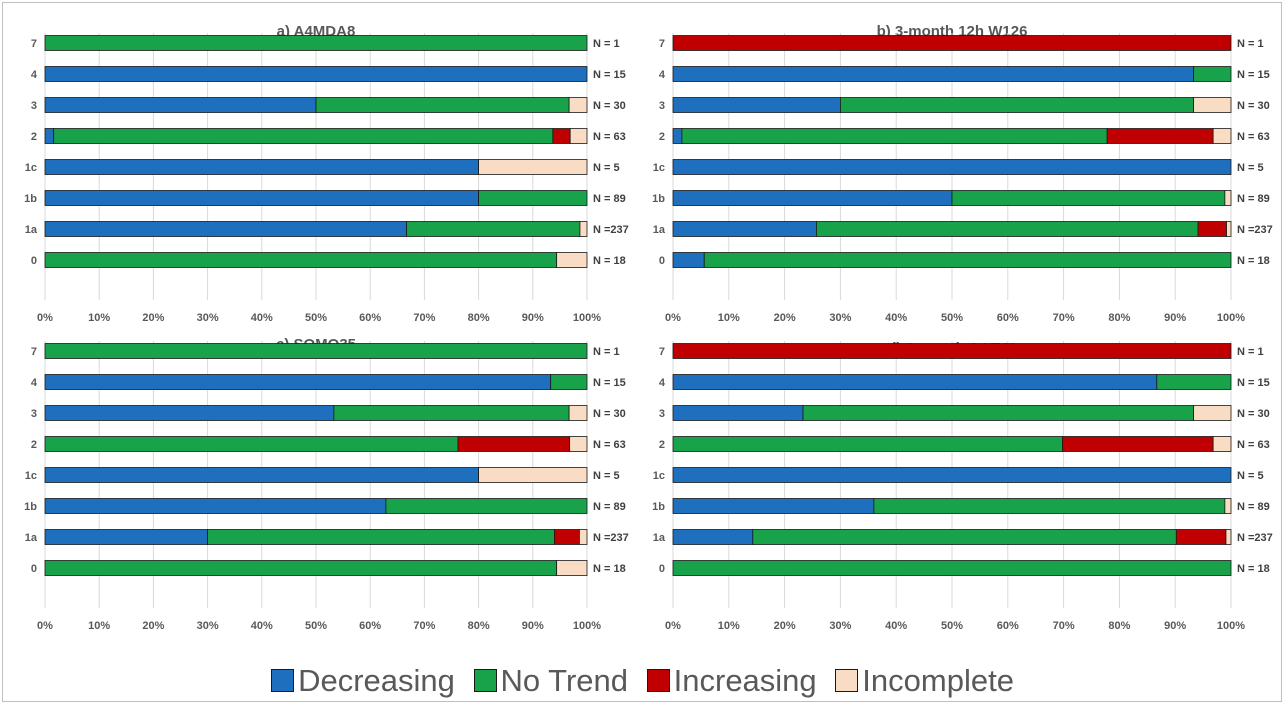 The height and width of the screenshot is (704, 1285). Describe the element at coordinates (587, 318) in the screenshot. I see `x-tick-label: 100%` at that location.